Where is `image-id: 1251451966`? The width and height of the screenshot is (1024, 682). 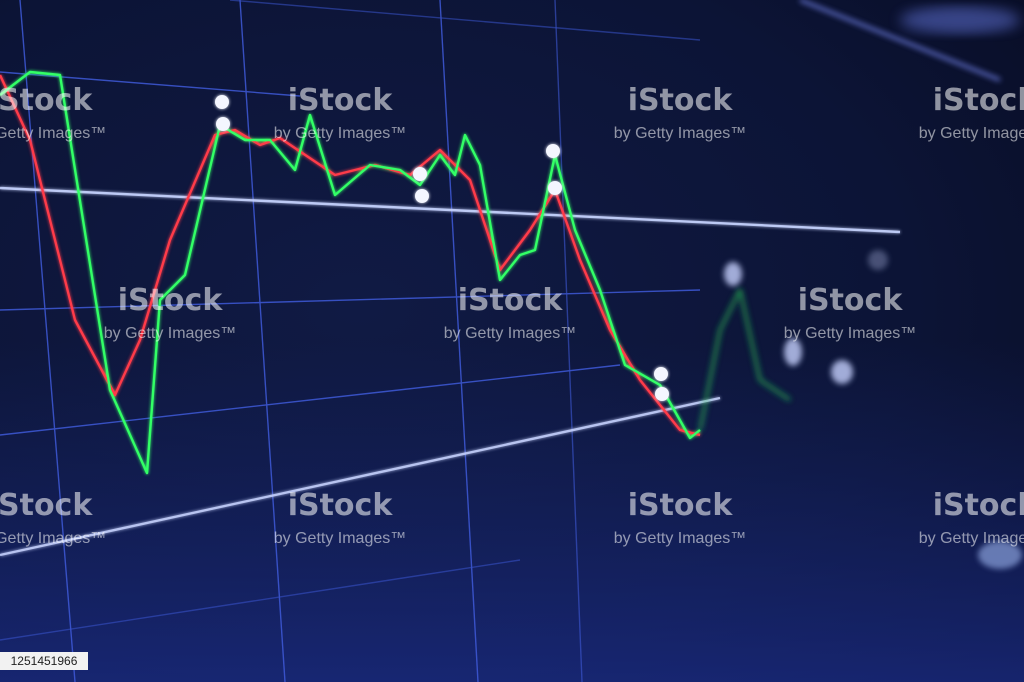 image-id: 1251451966 is located at coordinates (44, 661).